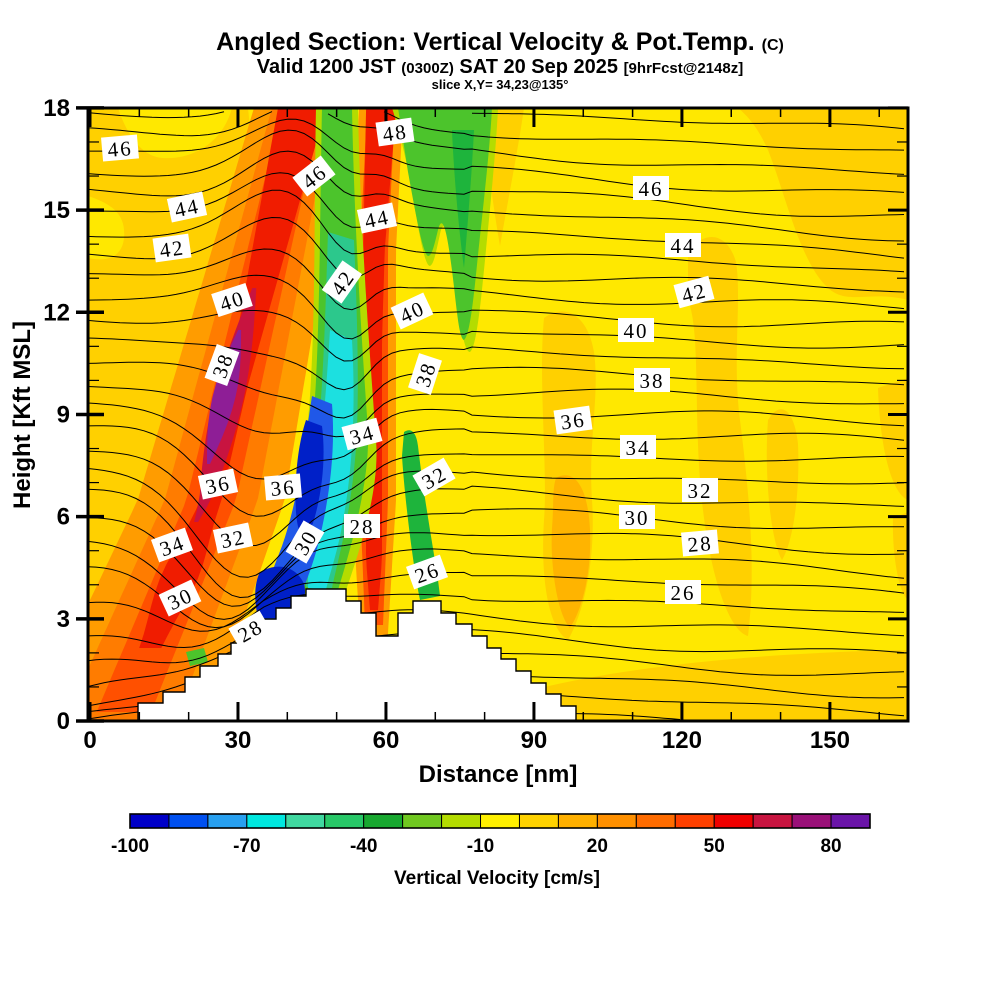 This screenshot has height=1000, width=1000. I want to click on y-tick-label: 15, so click(56, 210).